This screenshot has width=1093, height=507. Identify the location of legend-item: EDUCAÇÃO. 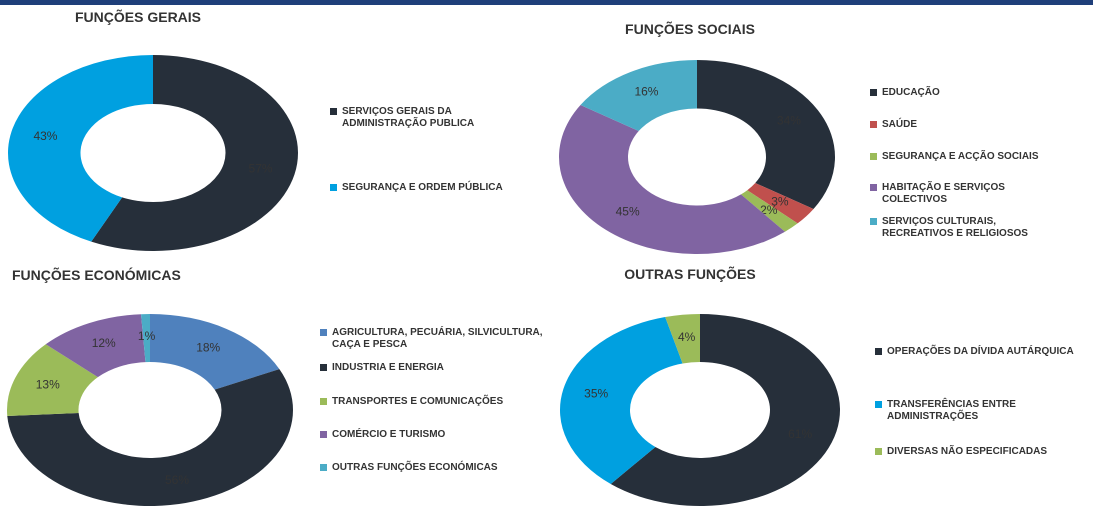
(970, 93).